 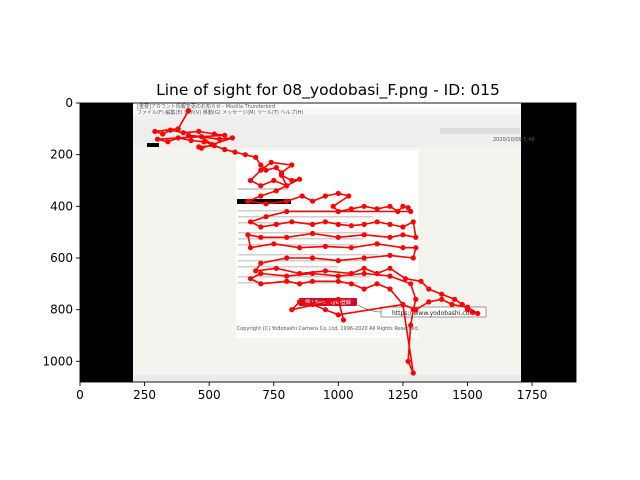 I want to click on y-tick-label: 800, so click(x=61, y=310).